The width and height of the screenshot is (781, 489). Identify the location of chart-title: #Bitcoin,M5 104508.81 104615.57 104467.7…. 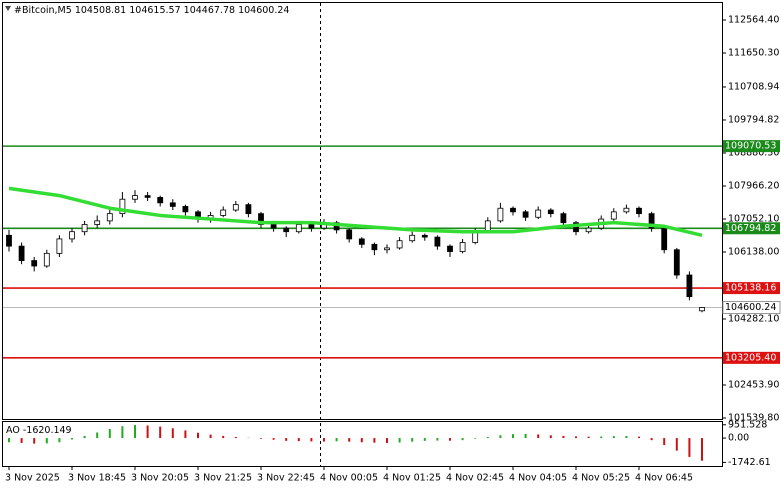
(151, 10).